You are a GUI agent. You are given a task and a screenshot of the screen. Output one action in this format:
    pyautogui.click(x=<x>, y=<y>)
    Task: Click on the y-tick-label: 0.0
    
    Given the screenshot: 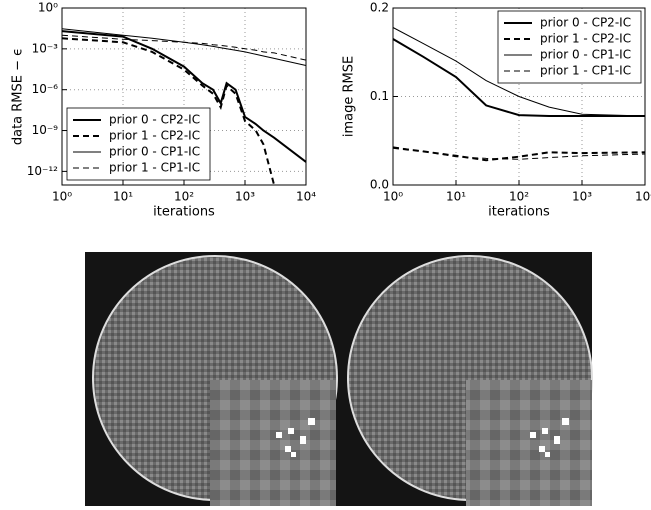 What is the action you would take?
    pyautogui.click(x=379, y=185)
    